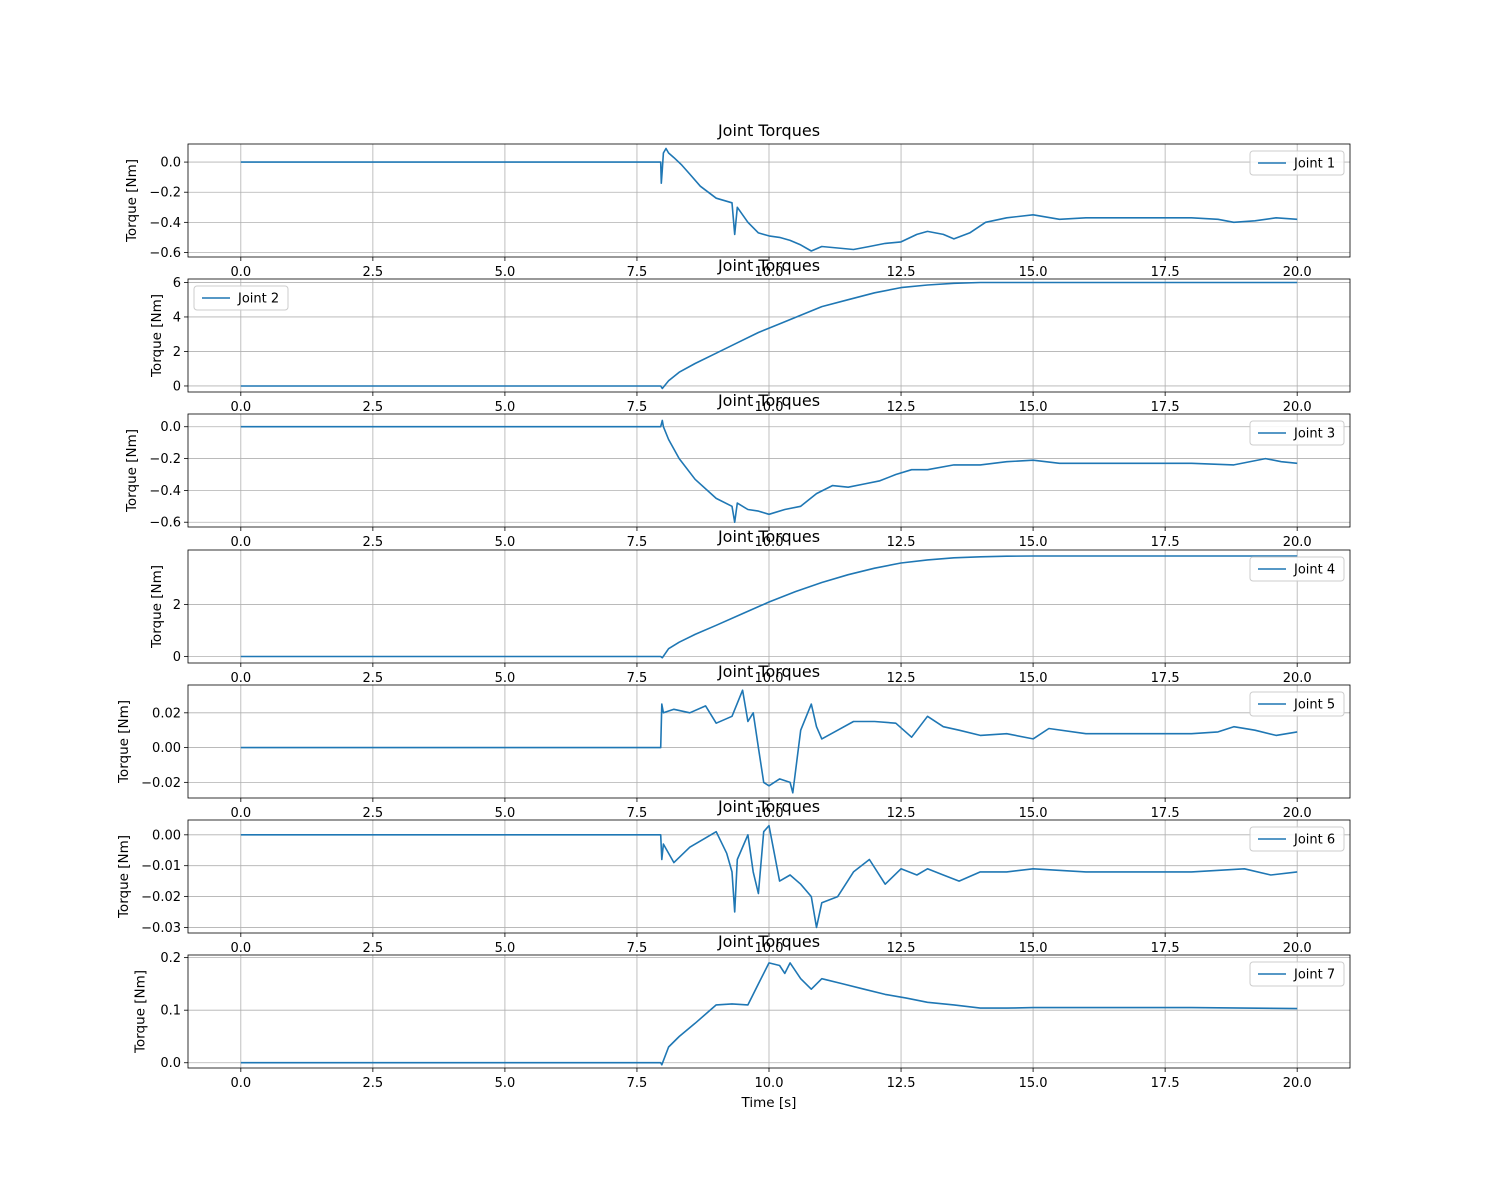  I want to click on y-tick-label: 2, so click(177, 605).